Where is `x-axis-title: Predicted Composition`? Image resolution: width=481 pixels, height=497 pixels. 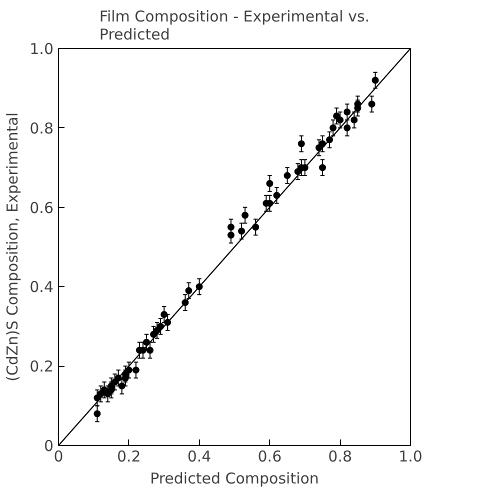
x-axis-title: Predicted Composition is located at coordinates (234, 479).